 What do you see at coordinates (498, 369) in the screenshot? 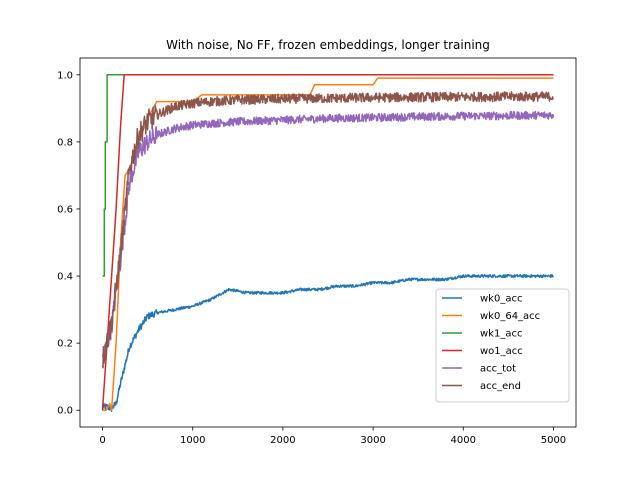
I see `legend-label-acc_tot: acc_tot` at bounding box center [498, 369].